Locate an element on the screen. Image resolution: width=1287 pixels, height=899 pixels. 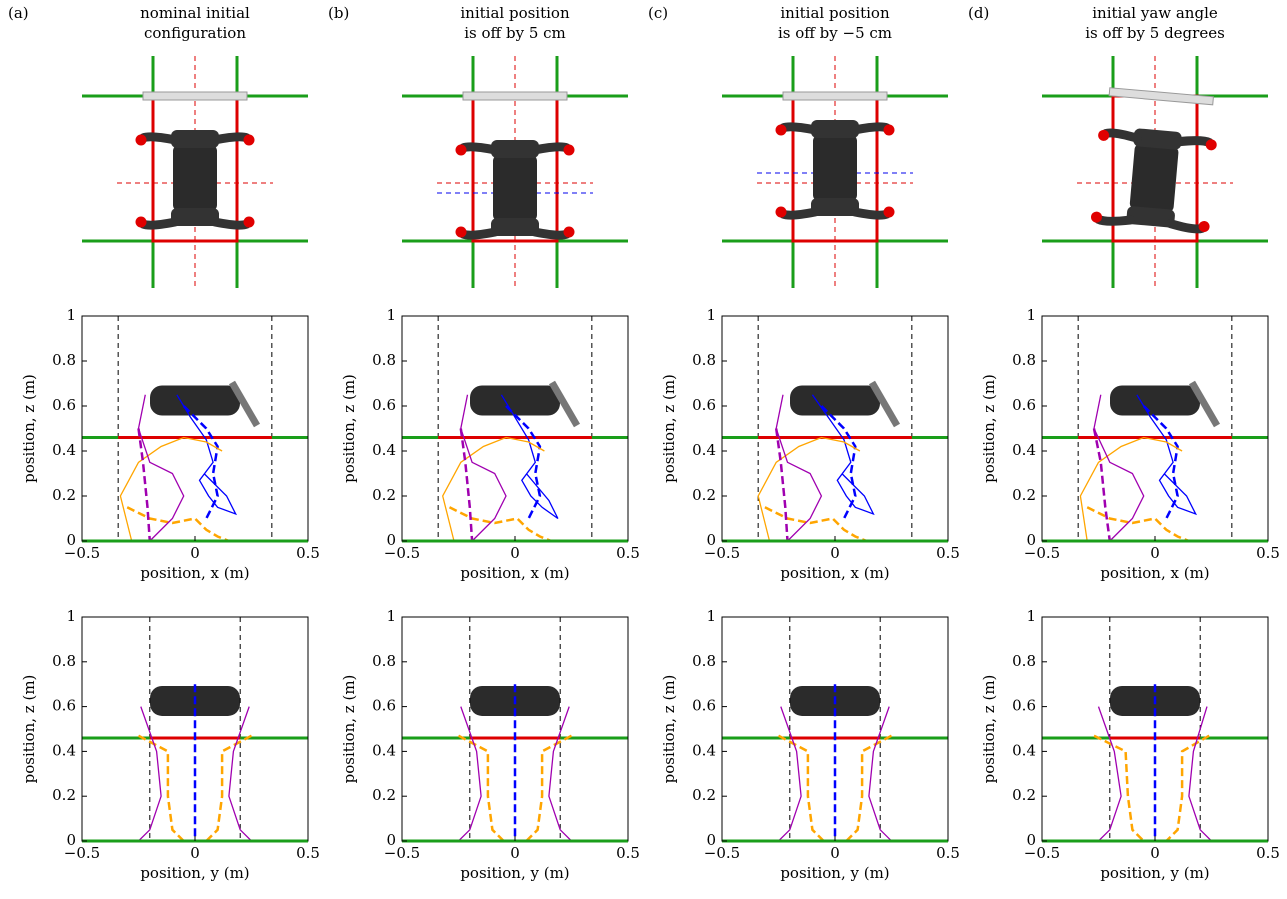
panel-title: configuration is located at coordinates (195, 33).